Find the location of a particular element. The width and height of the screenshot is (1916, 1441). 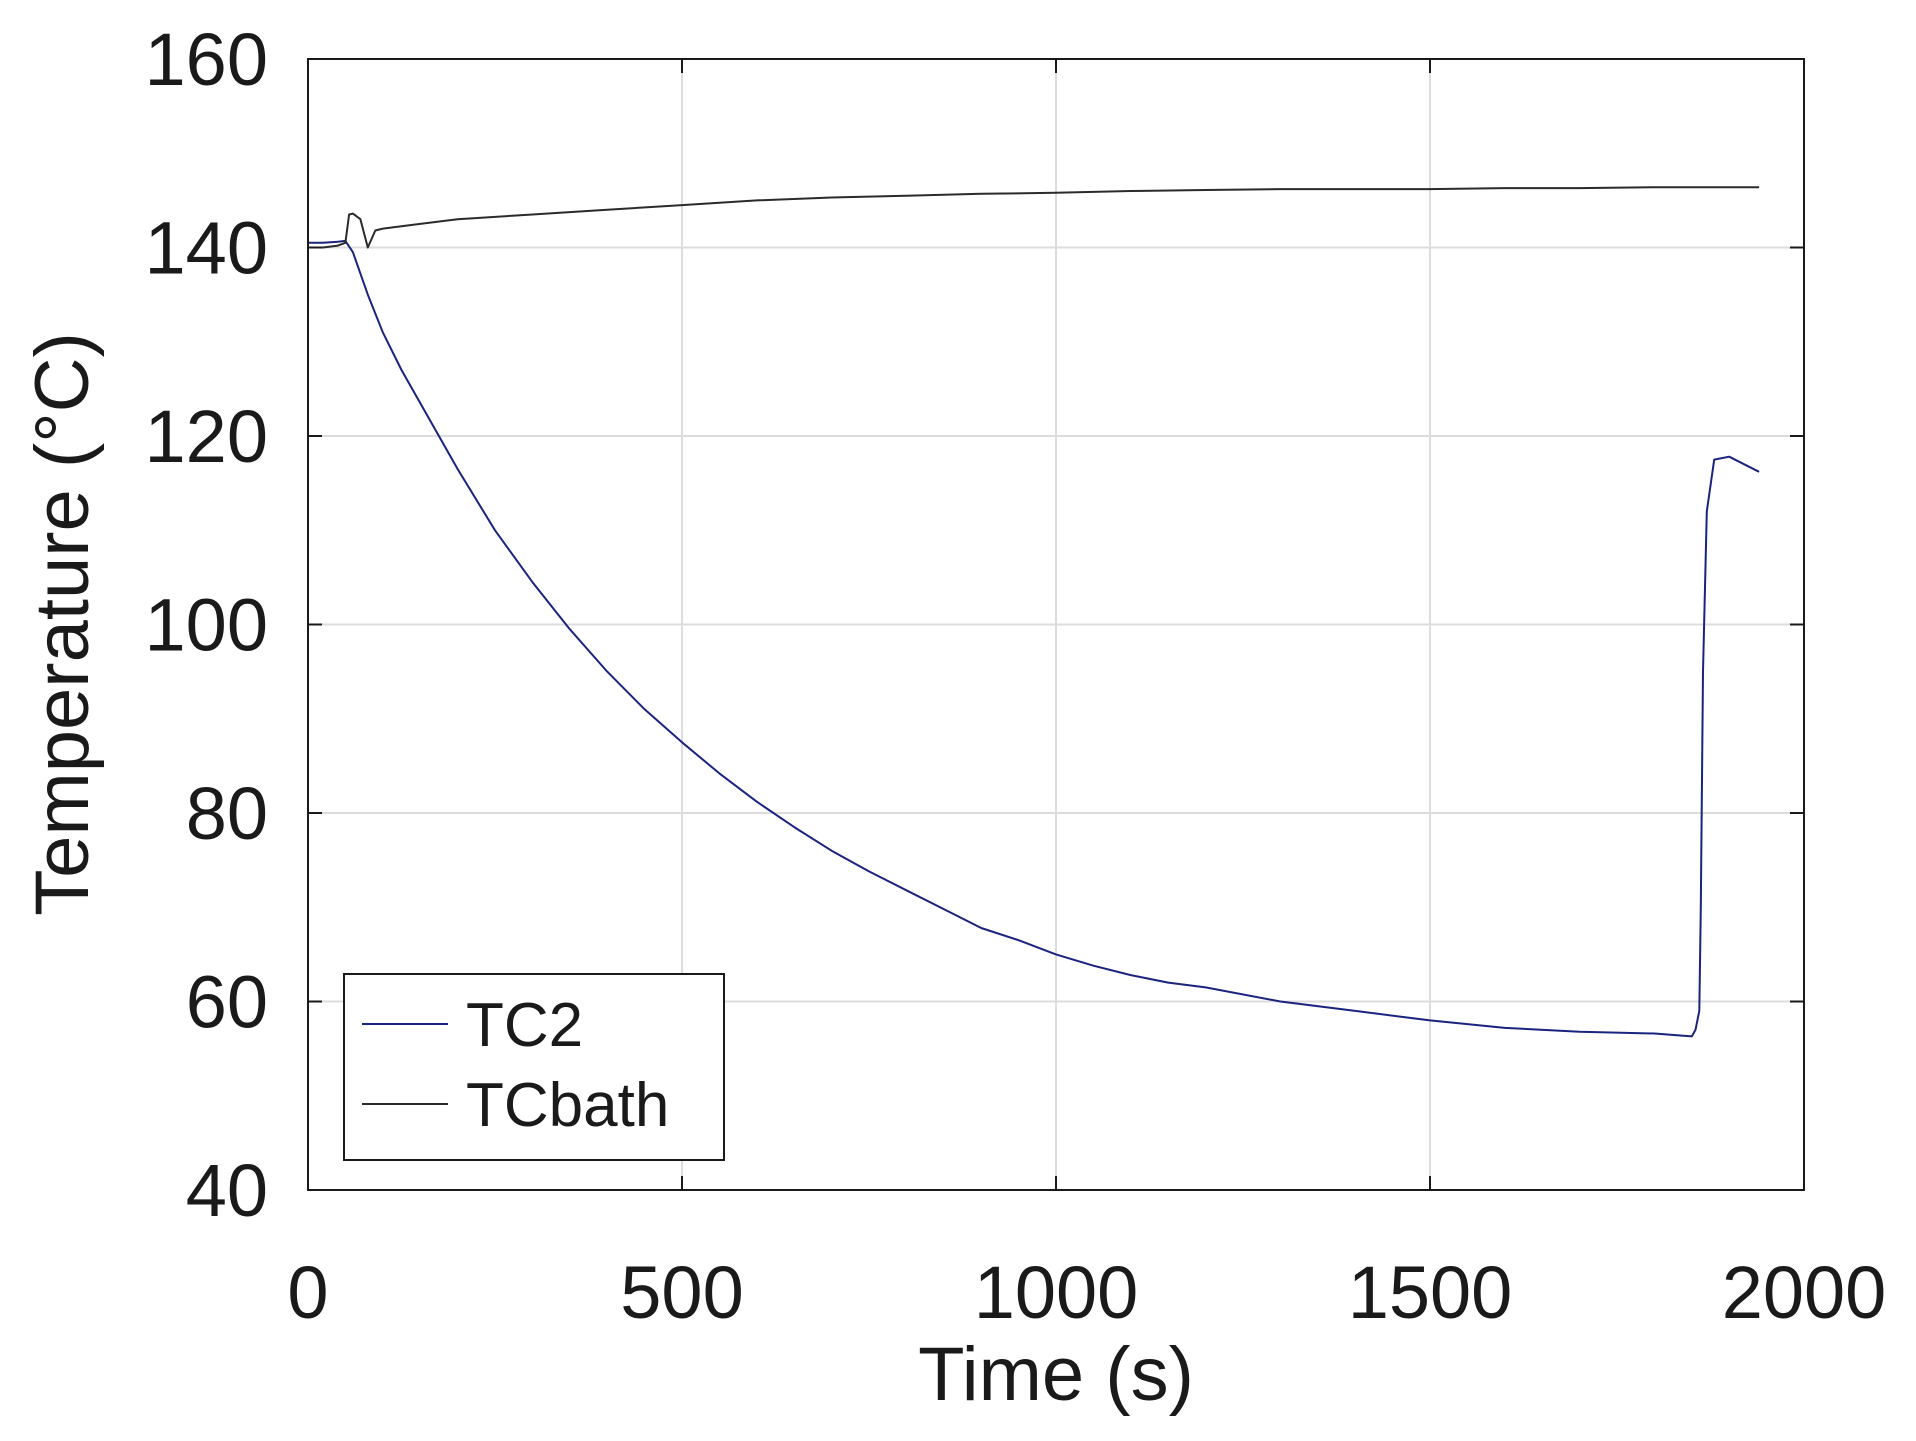

legend: TC2 TCbath is located at coordinates (534, 1067).